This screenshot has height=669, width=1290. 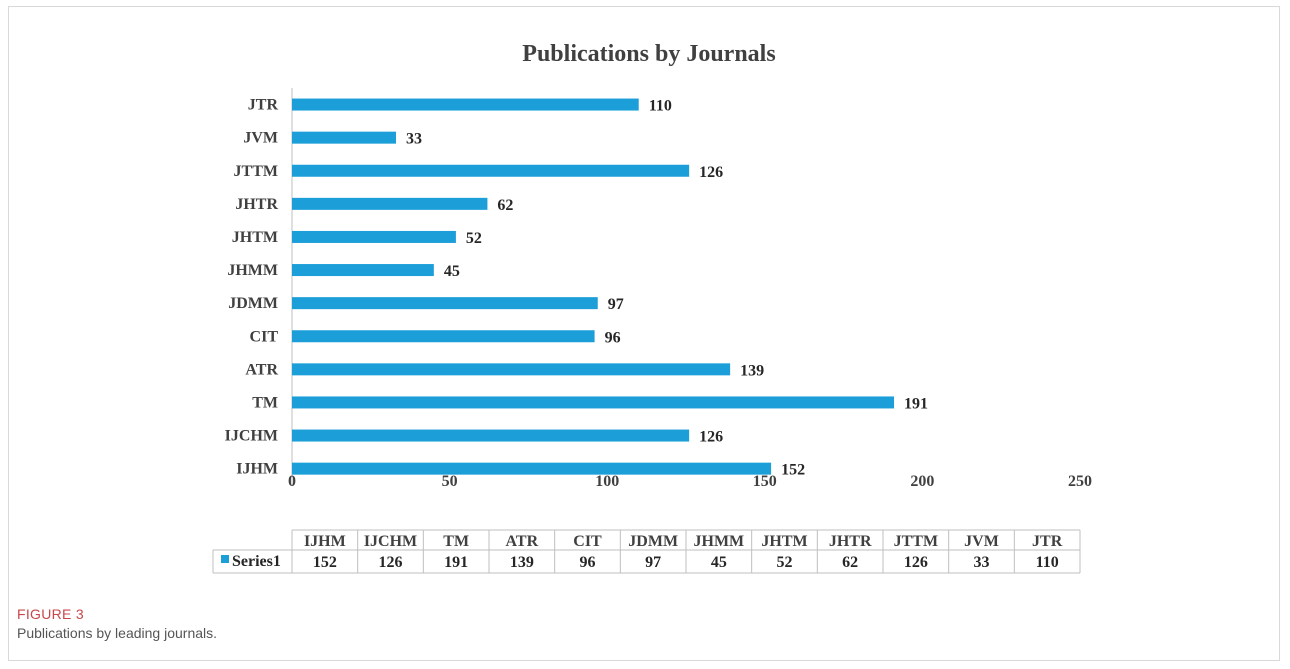 I want to click on table-header-cell: JDMM, so click(x=653, y=541).